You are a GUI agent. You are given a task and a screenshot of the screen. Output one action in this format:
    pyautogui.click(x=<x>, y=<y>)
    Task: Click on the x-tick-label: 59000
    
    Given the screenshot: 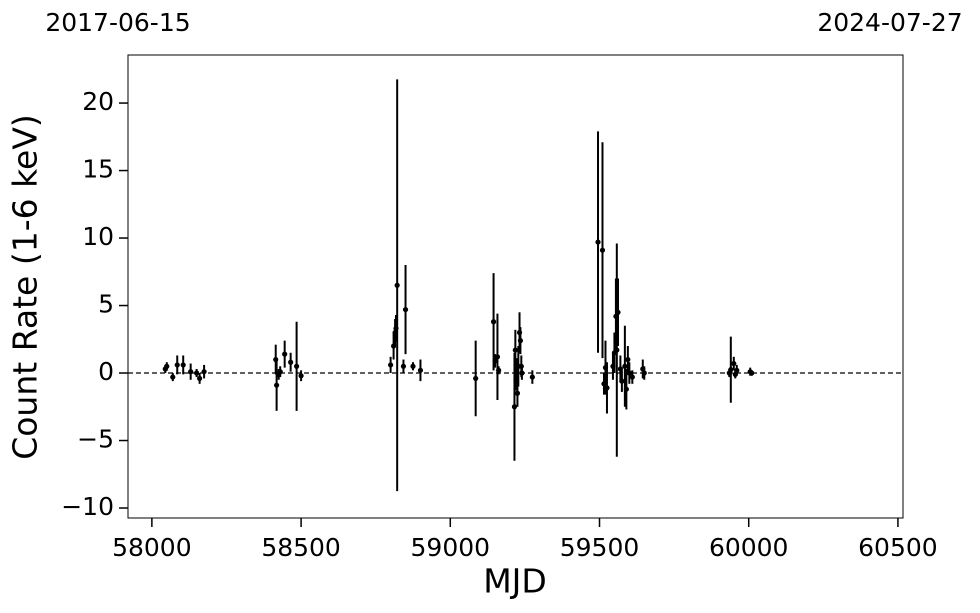 What is the action you would take?
    pyautogui.click(x=451, y=547)
    